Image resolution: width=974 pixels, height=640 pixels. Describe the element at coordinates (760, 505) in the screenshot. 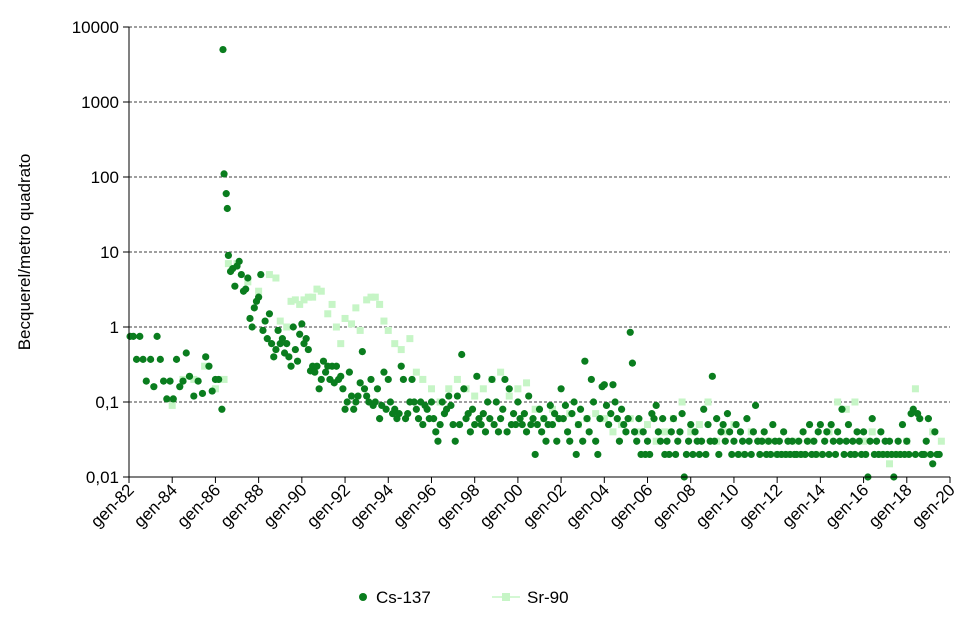

I see `x-tick-label: gen-12` at that location.